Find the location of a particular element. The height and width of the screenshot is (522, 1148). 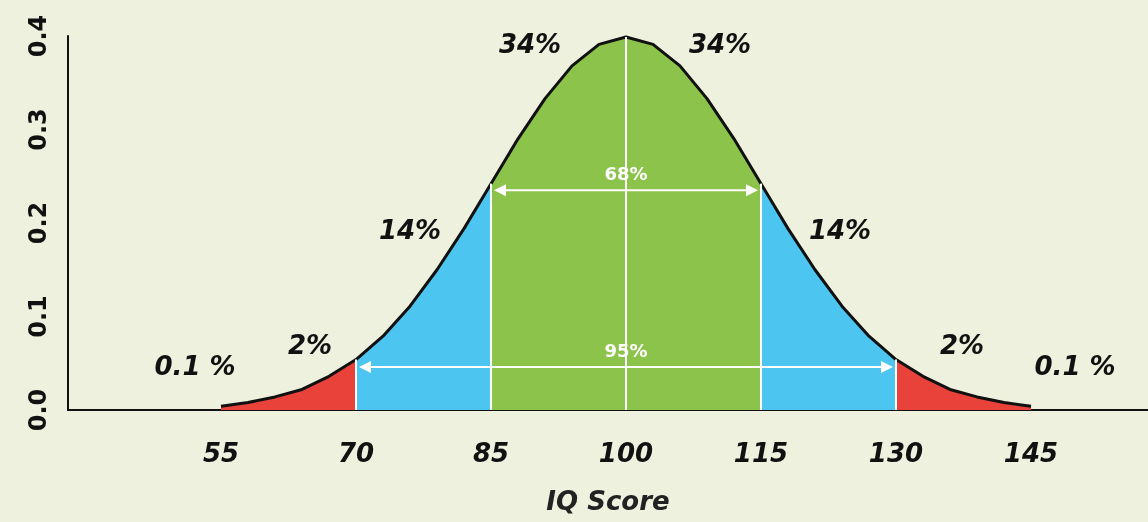

y-tick-label: 0.3 is located at coordinates (38, 129).